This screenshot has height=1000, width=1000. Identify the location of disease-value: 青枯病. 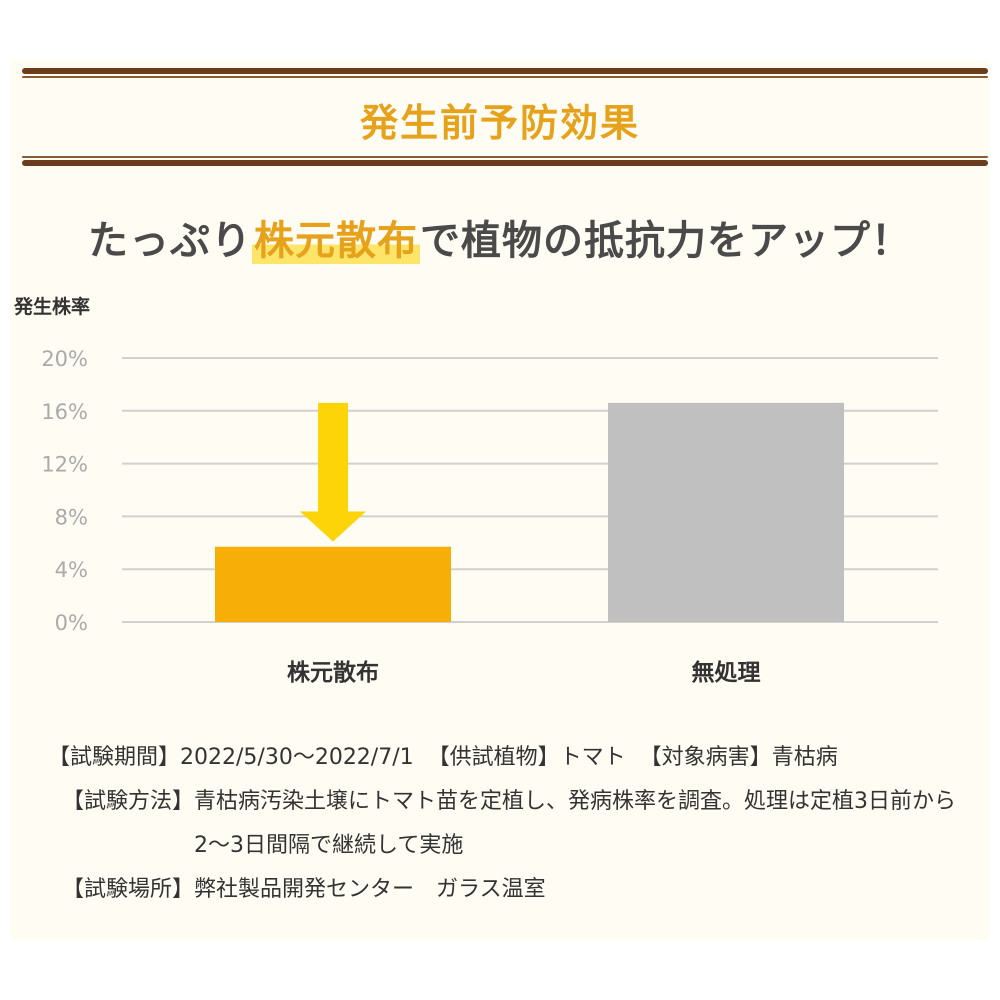
(804, 757).